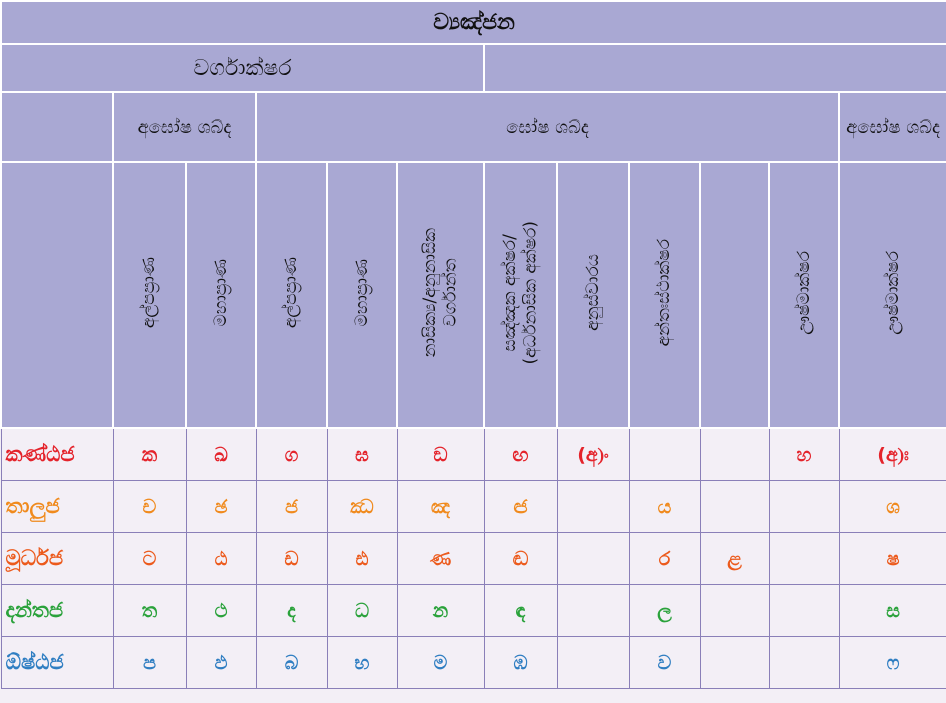 Image resolution: width=946 pixels, height=703 pixels. What do you see at coordinates (892, 454) in the screenshot?
I see `letter-cell: (අ)ඃ` at bounding box center [892, 454].